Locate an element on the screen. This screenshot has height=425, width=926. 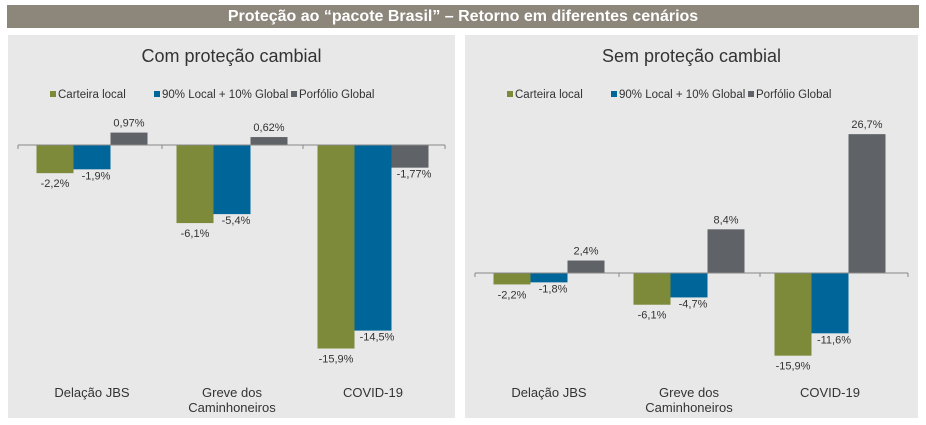
data-label: 26,7% is located at coordinates (866, 125).